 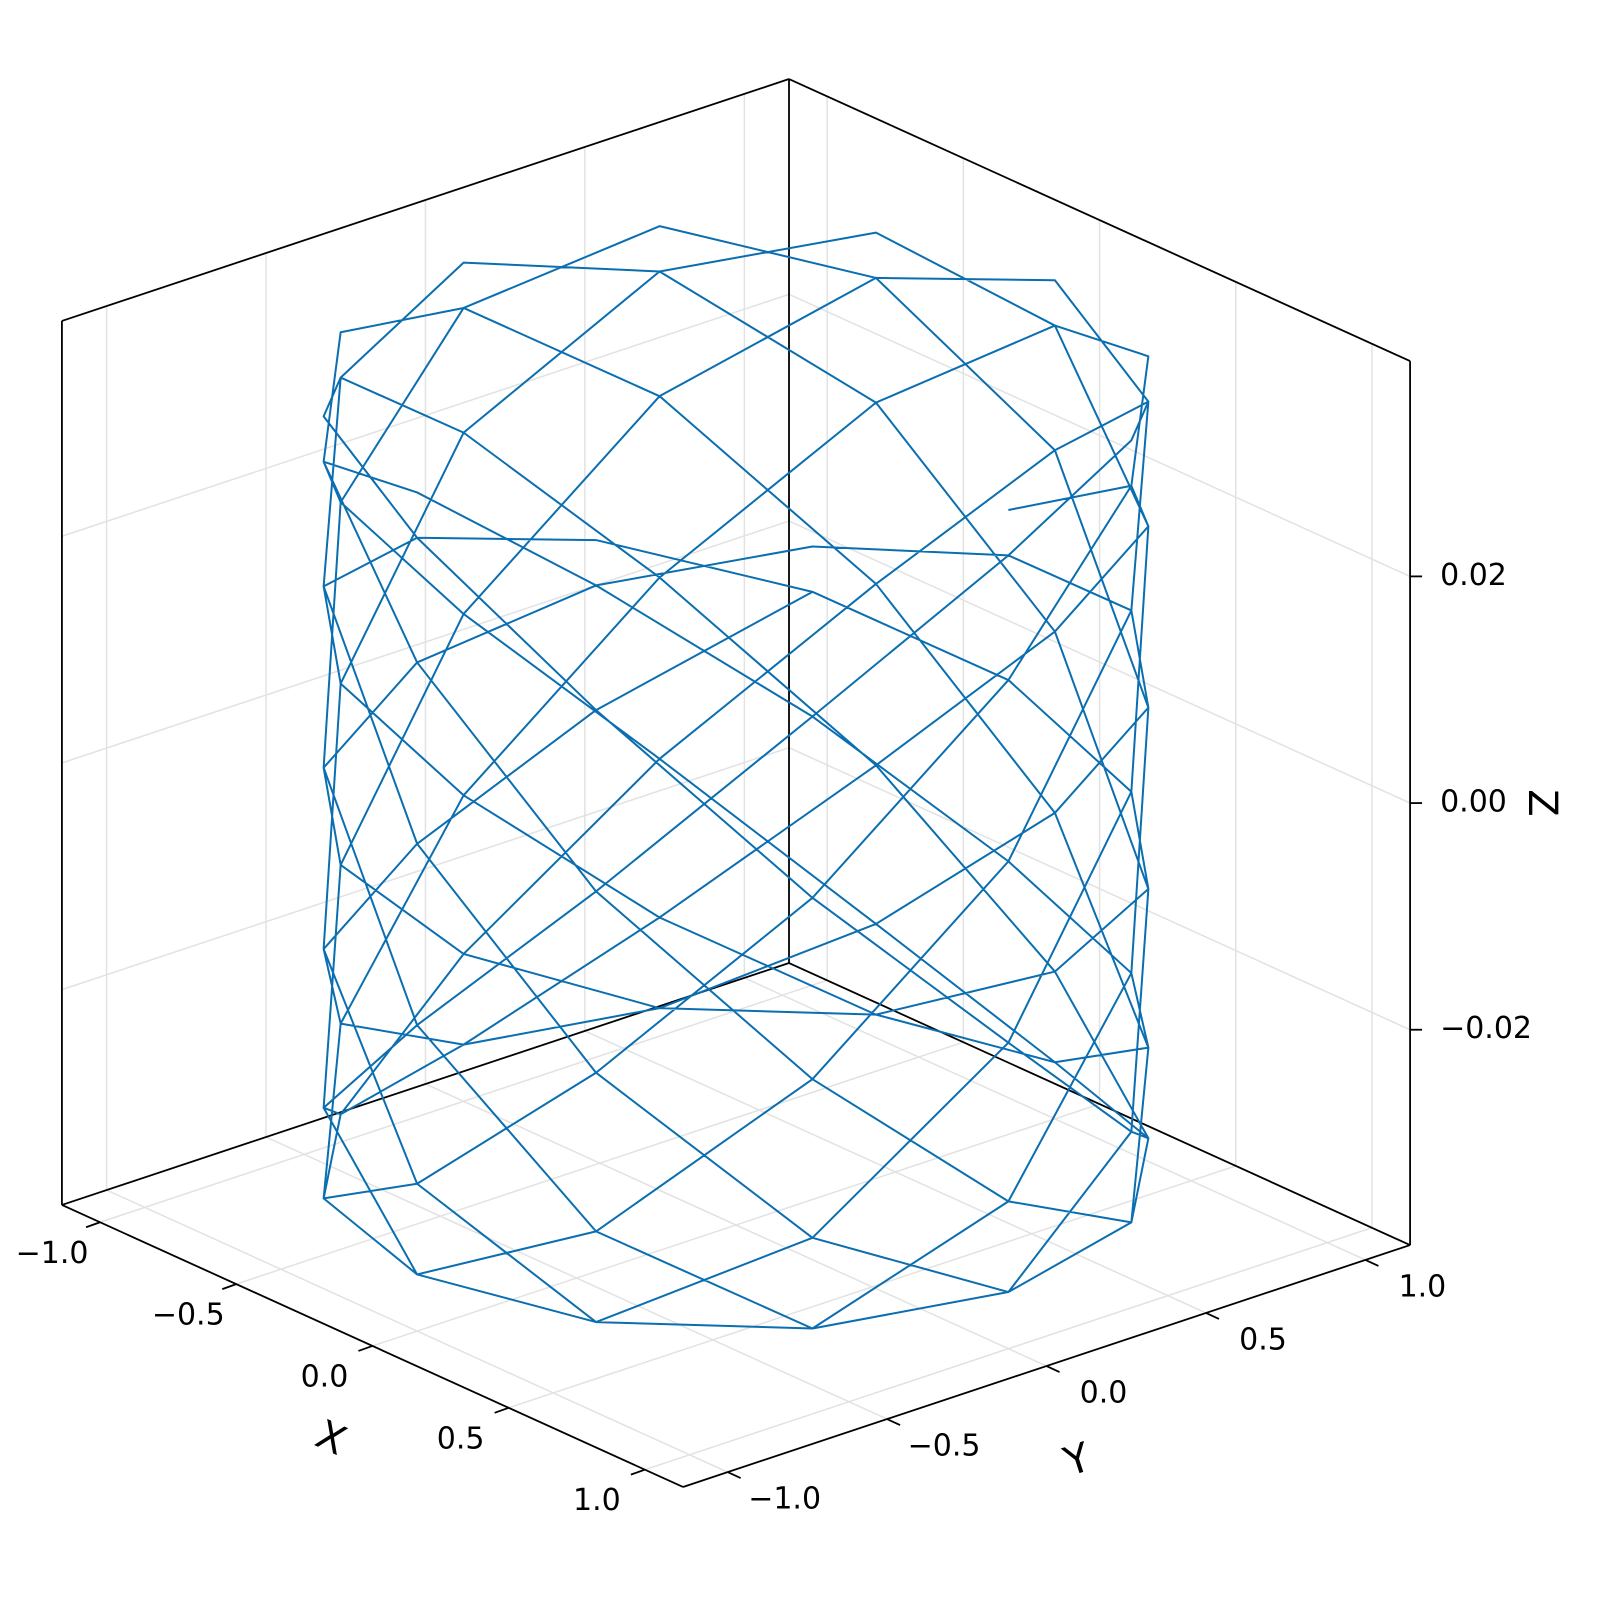 I want to click on y-tick-label: −1.0, so click(x=784, y=1499).